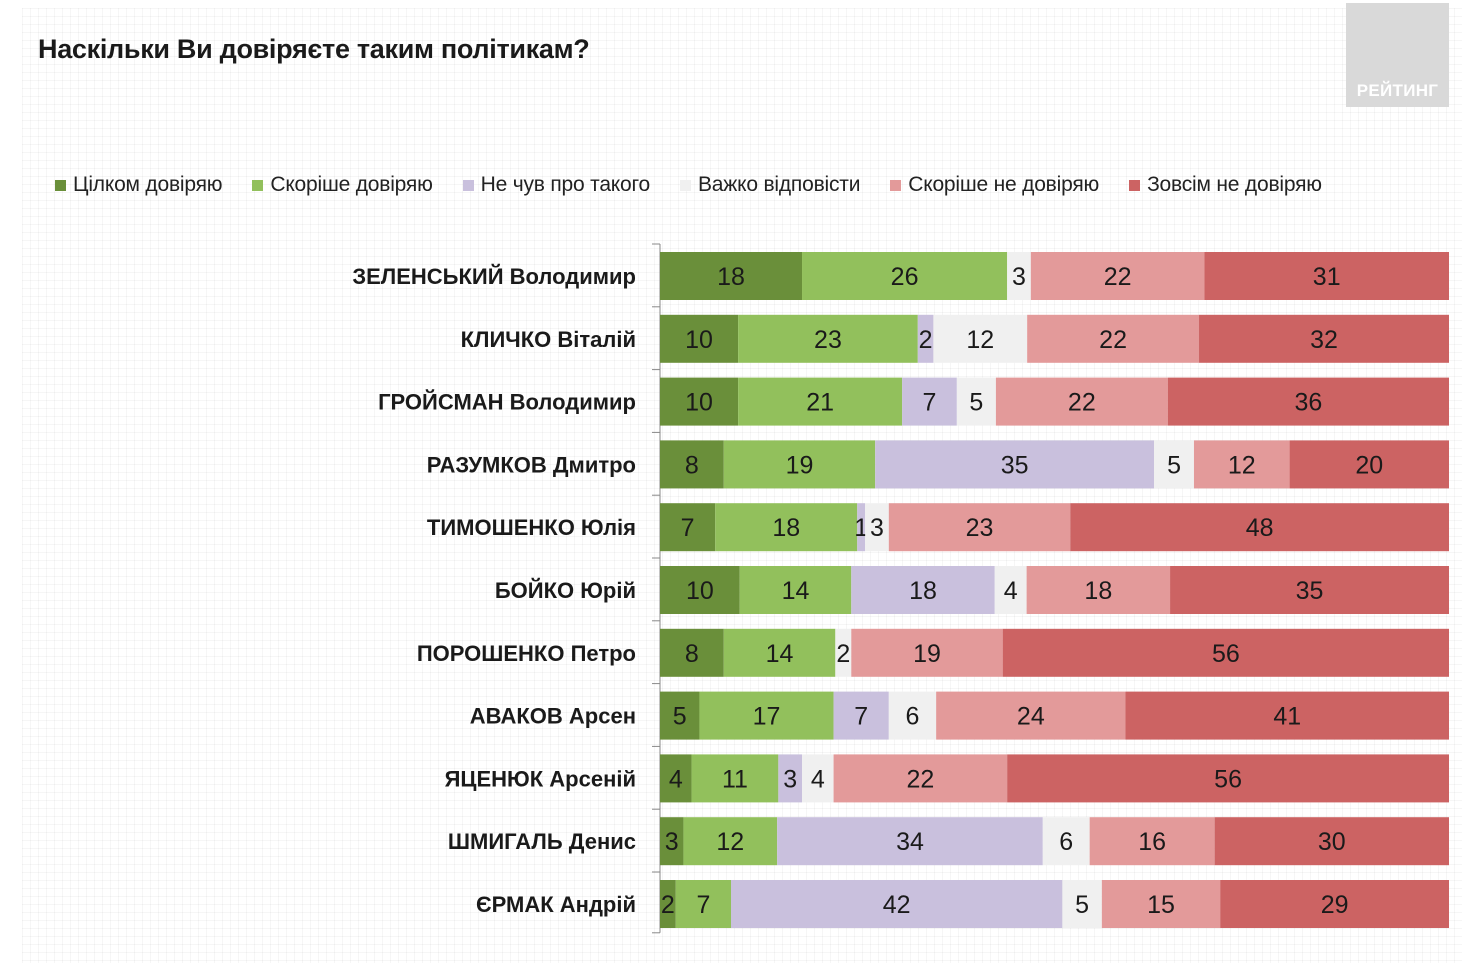 This screenshot has height=968, width=1477. I want to click on legend-item-0: Цілком довіряю, so click(139, 185).